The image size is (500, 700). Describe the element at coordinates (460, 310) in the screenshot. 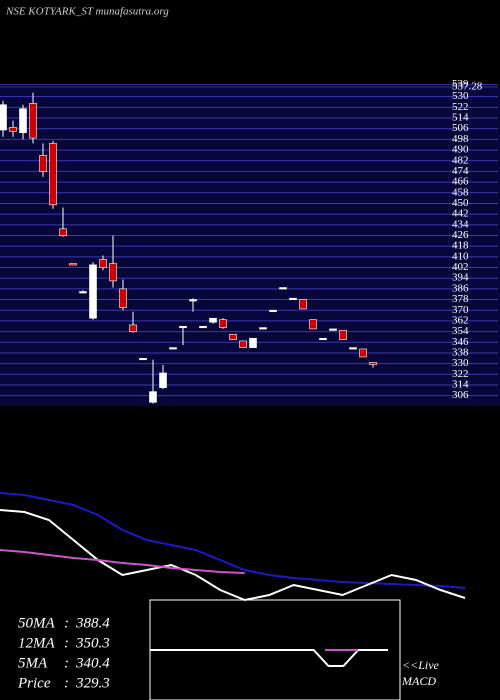

I see `y-tick-label: 370` at that location.